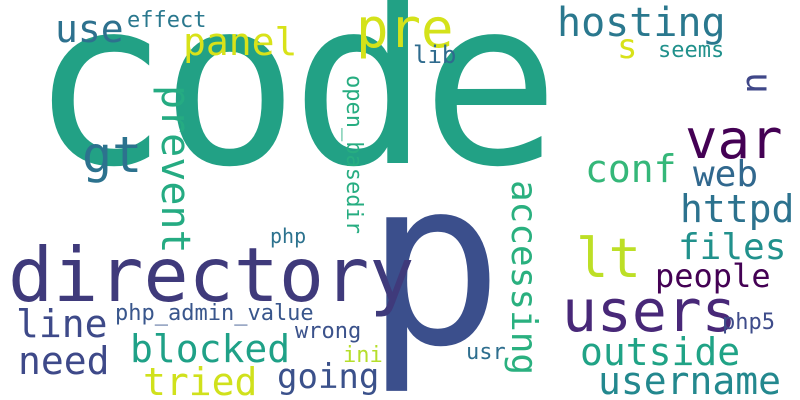  What do you see at coordinates (627, 47) in the screenshot?
I see `word-s: s` at bounding box center [627, 47].